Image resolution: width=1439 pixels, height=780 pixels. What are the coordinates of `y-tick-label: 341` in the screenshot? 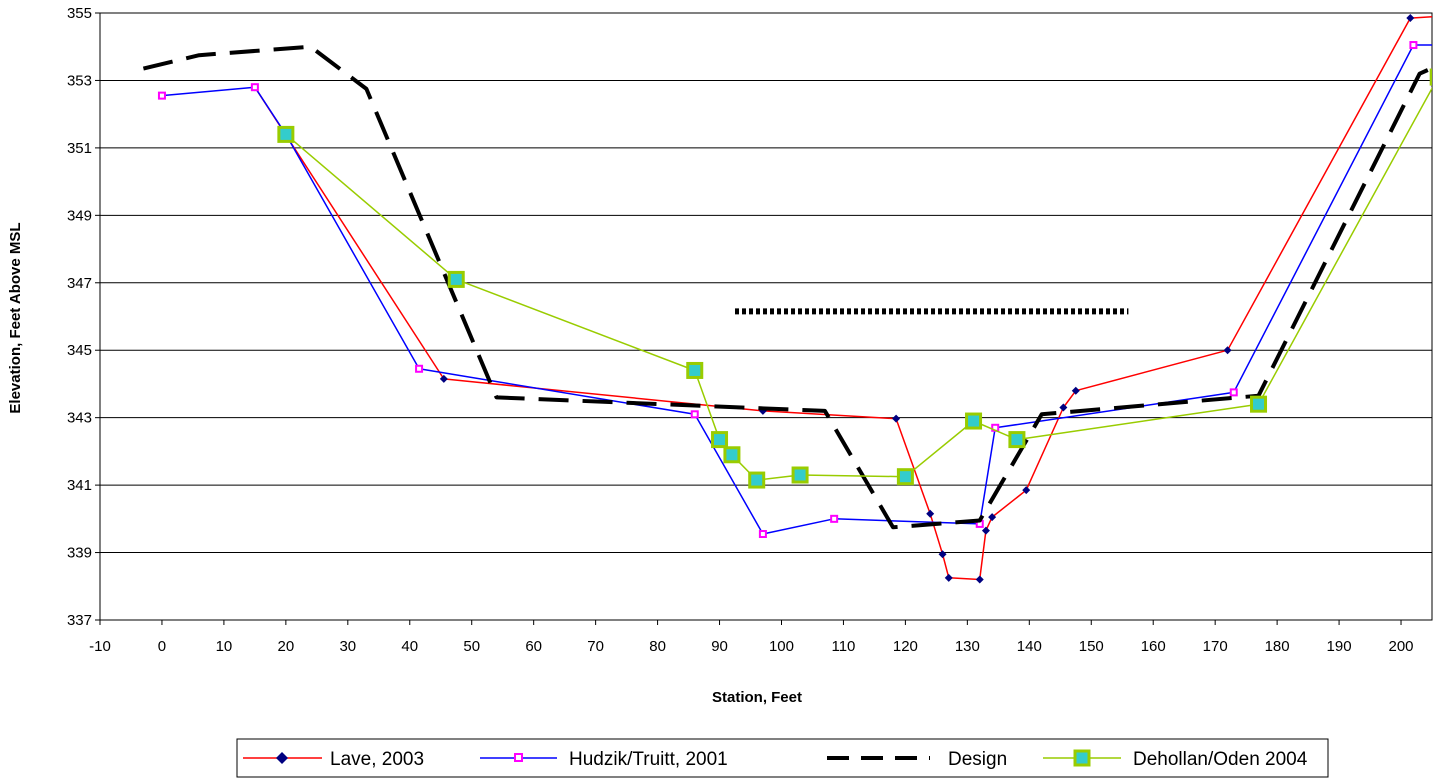 It's located at (79, 485).